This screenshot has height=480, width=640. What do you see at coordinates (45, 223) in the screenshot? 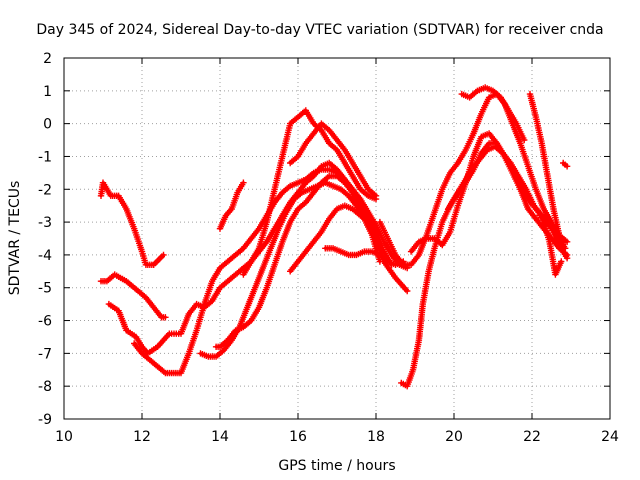
I see `y-tick-label: -3` at bounding box center [45, 223].